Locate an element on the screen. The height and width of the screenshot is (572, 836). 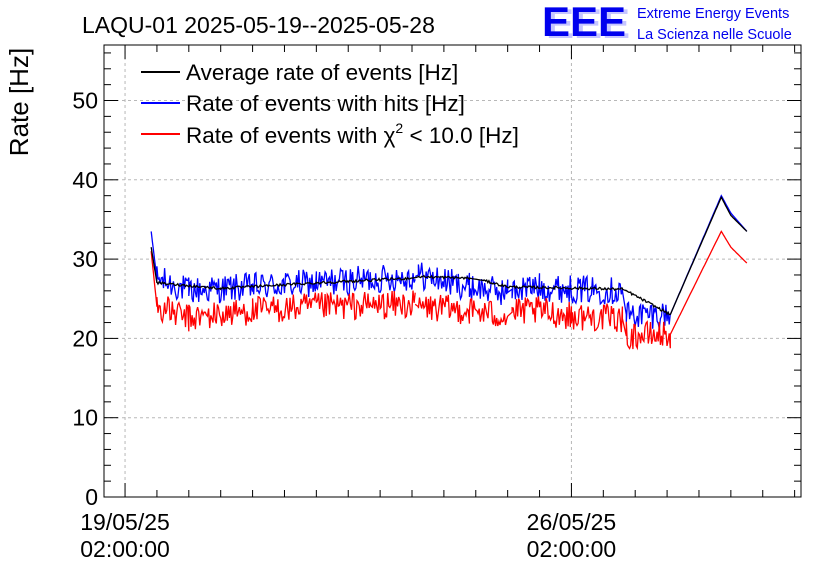
logo-line-1: Extreme Energy Events is located at coordinates (713, 14).